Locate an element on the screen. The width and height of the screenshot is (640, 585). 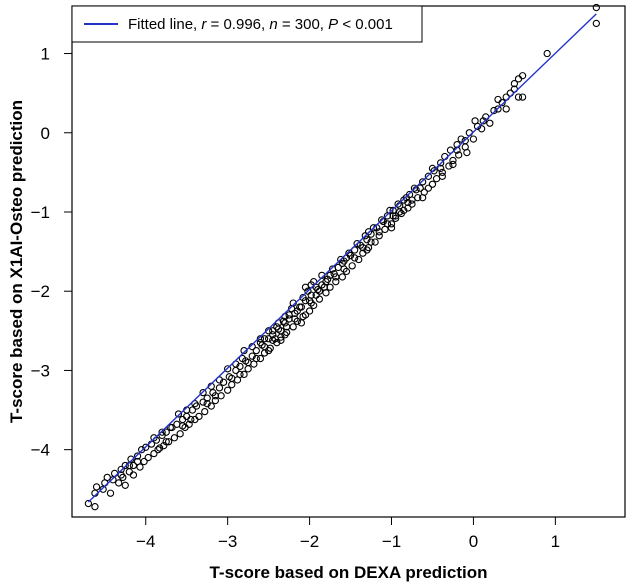
legend-p-value: < 0.001 is located at coordinates (365, 24).